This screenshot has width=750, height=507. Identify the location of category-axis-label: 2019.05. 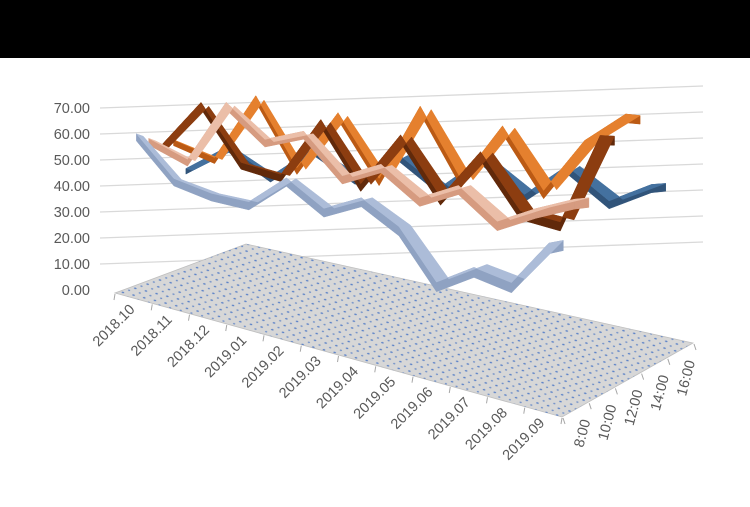
(375, 398).